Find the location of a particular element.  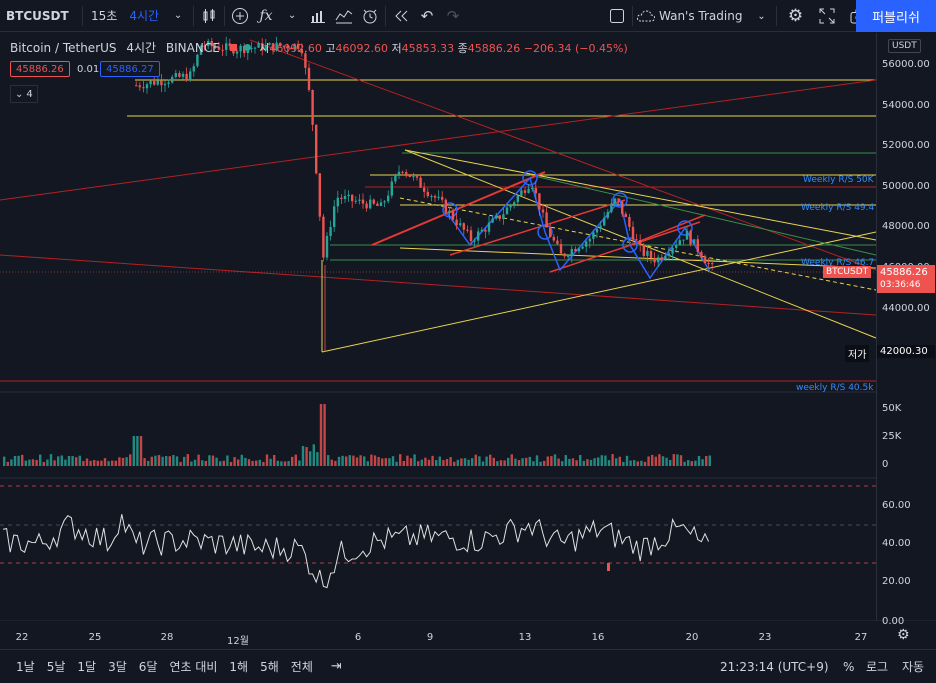

log-toggle: 로그 is located at coordinates (877, 667).